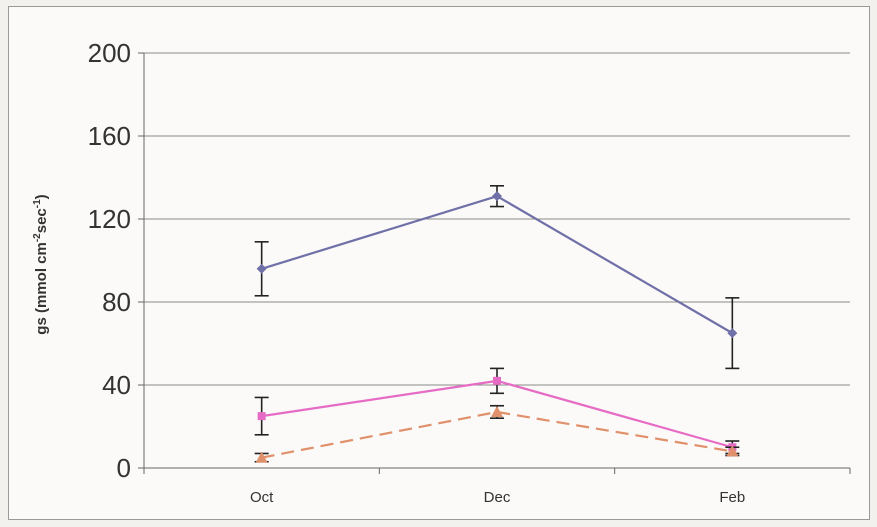 This screenshot has width=877, height=527. I want to click on y-axis-label-mid: sec, so click(41, 220).